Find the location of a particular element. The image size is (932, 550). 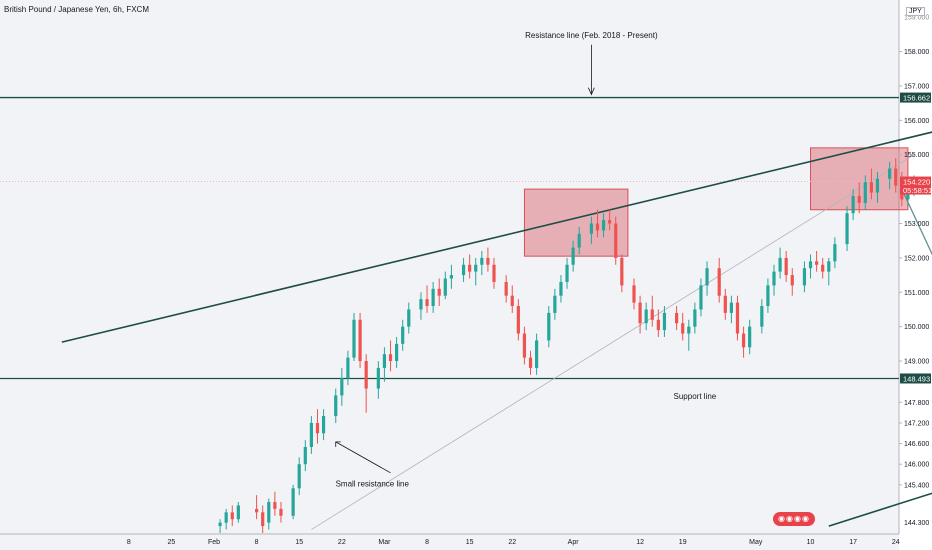

y-tick-label: 146.000 is located at coordinates (916, 465).